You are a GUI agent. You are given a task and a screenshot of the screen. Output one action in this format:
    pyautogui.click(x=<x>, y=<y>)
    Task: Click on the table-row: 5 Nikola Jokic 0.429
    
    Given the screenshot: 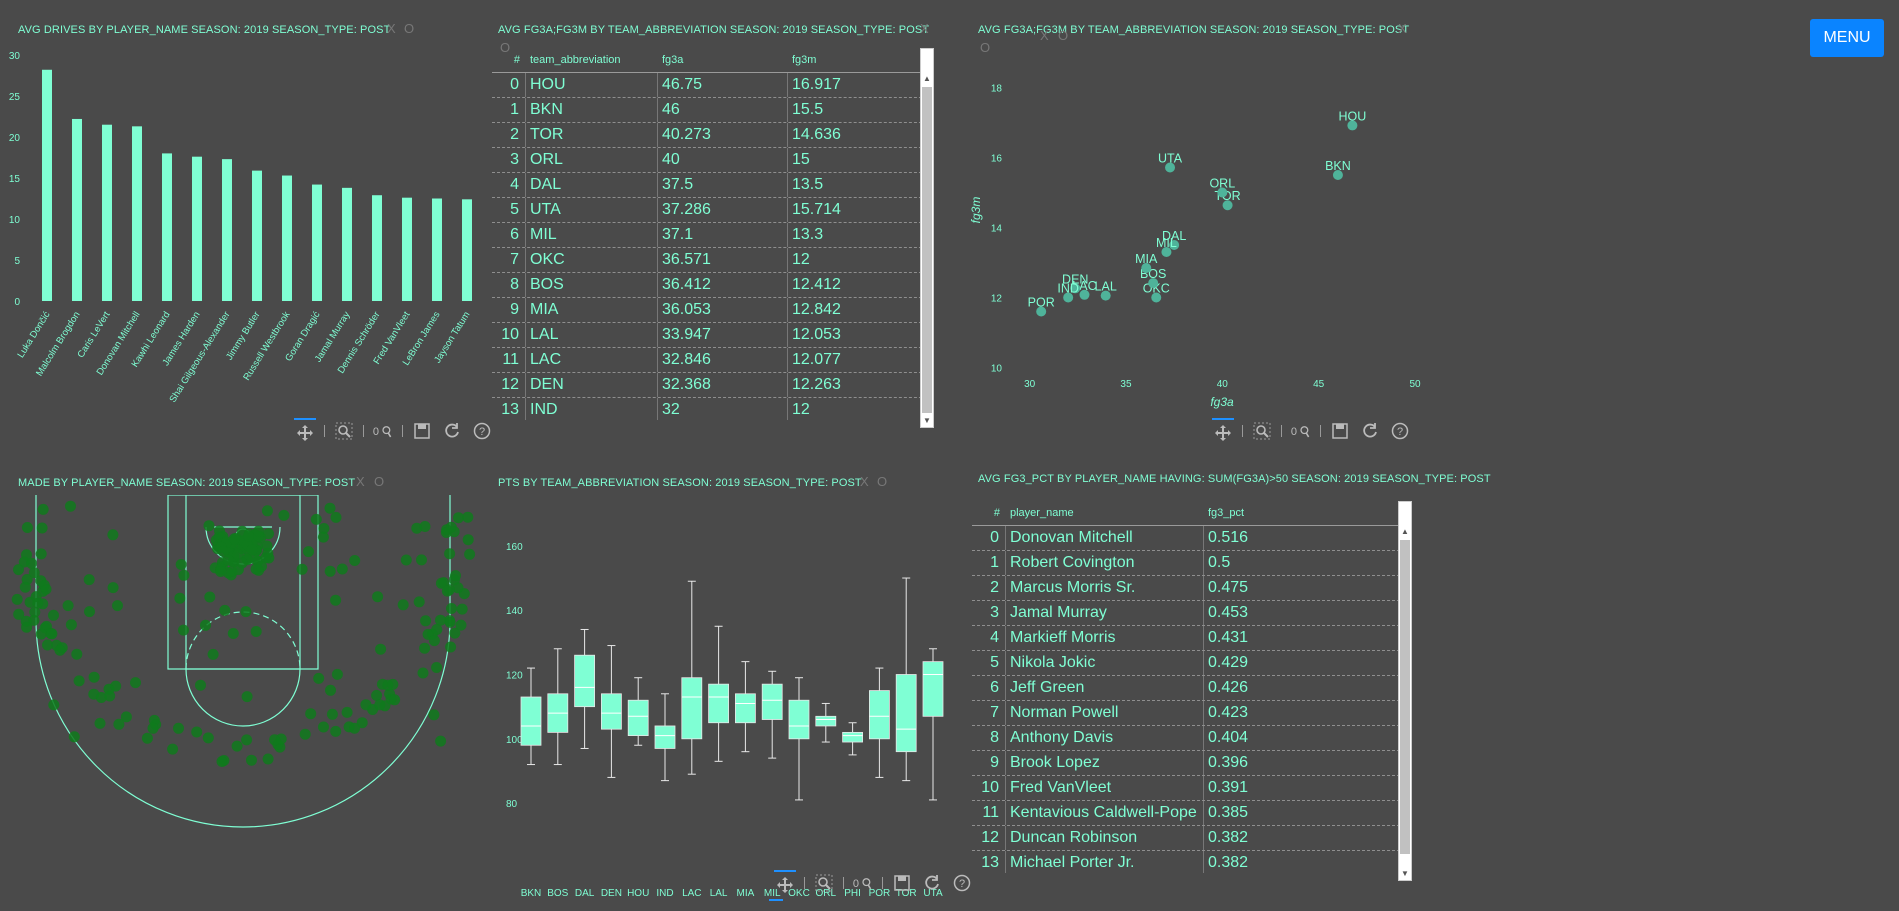 What is the action you would take?
    pyautogui.click(x=1191, y=663)
    